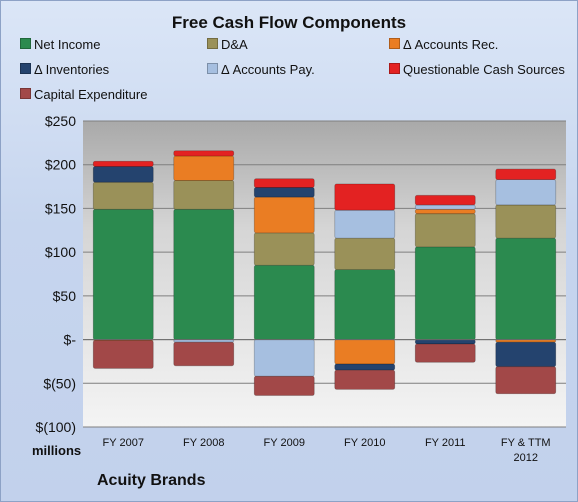 The image size is (578, 502). I want to click on legend-label: Questionable Cash Sources, so click(484, 69).